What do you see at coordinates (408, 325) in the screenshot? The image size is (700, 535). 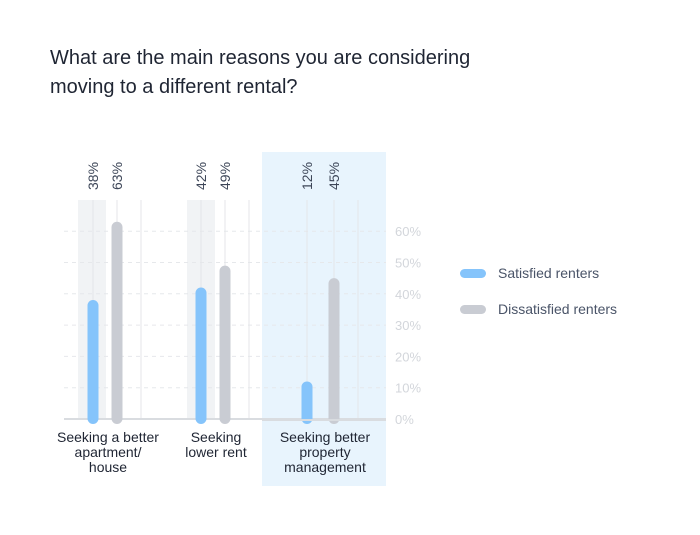 I see `y-tick-label: 30%` at bounding box center [408, 325].